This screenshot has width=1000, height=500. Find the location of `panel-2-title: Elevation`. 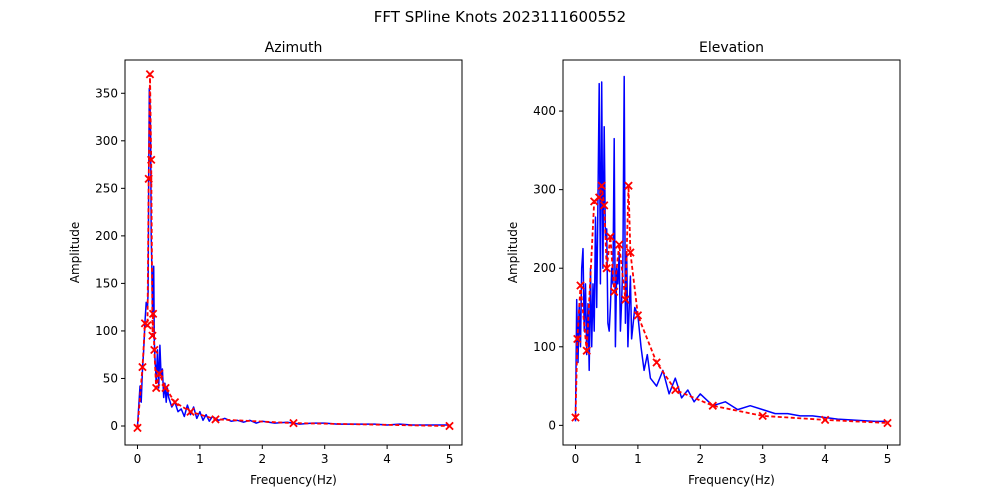

panel-2-title: Elevation is located at coordinates (731, 48).